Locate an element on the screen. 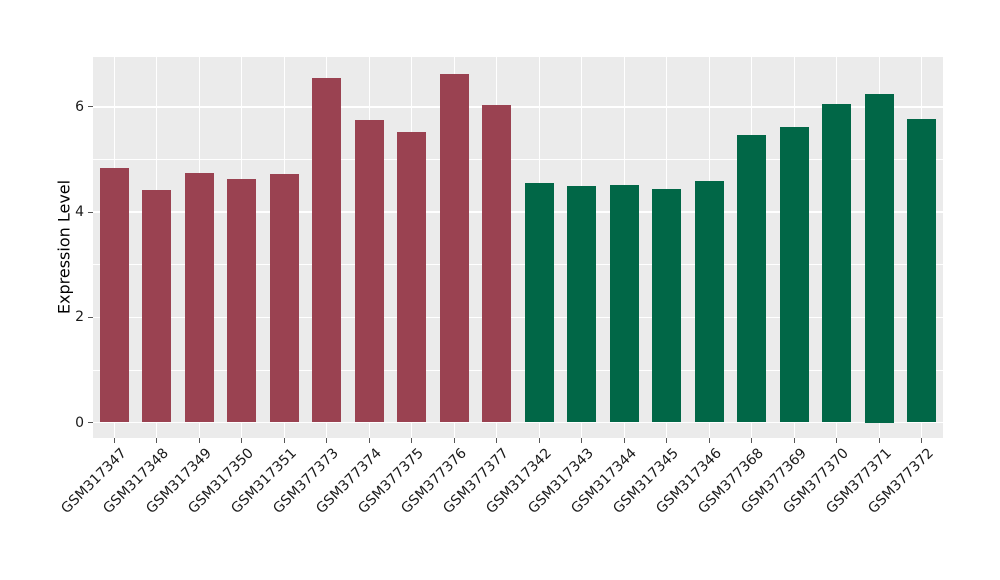 The width and height of the screenshot is (1000, 580). bar-GSM377376 is located at coordinates (454, 248).